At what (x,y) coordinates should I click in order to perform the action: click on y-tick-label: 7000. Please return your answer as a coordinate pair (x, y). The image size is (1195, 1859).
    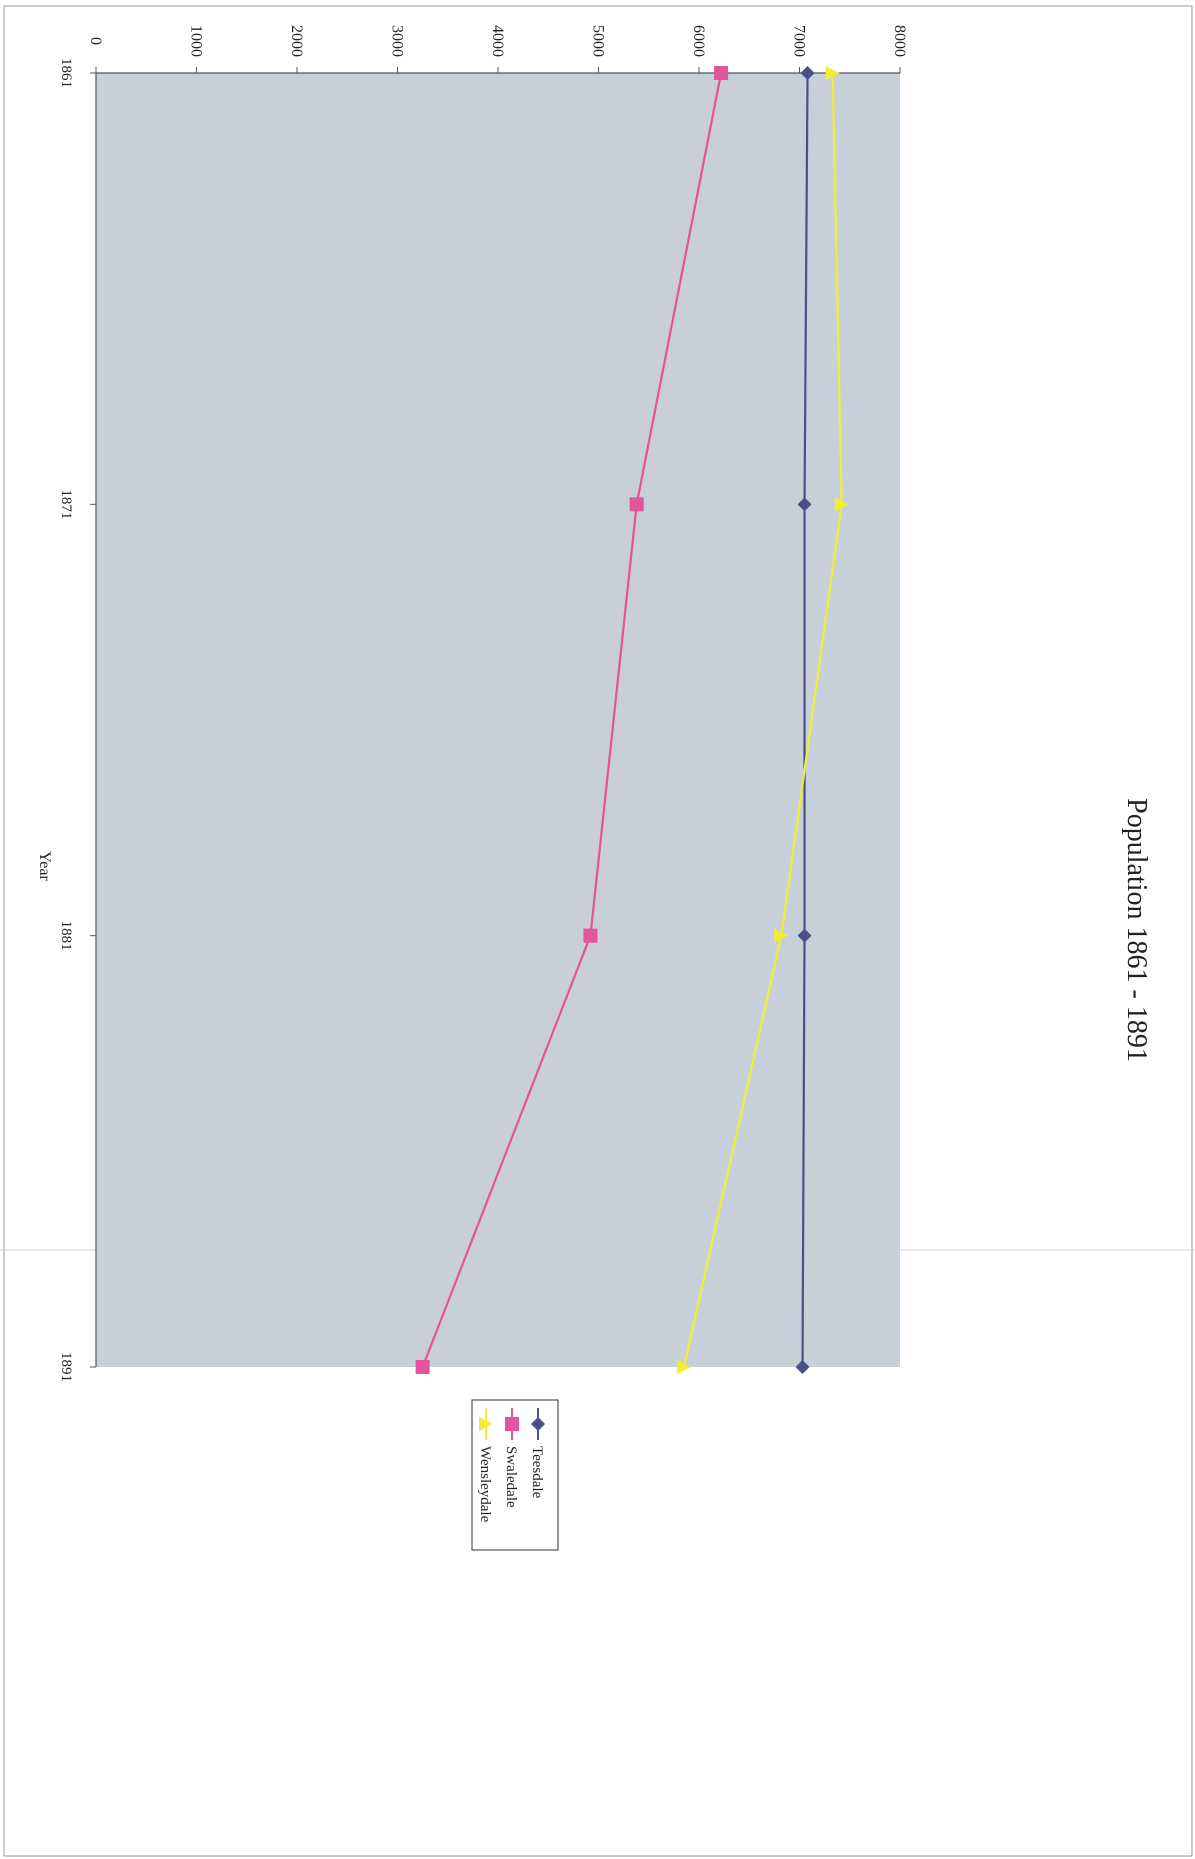
    Looking at the image, I should click on (799, 41).